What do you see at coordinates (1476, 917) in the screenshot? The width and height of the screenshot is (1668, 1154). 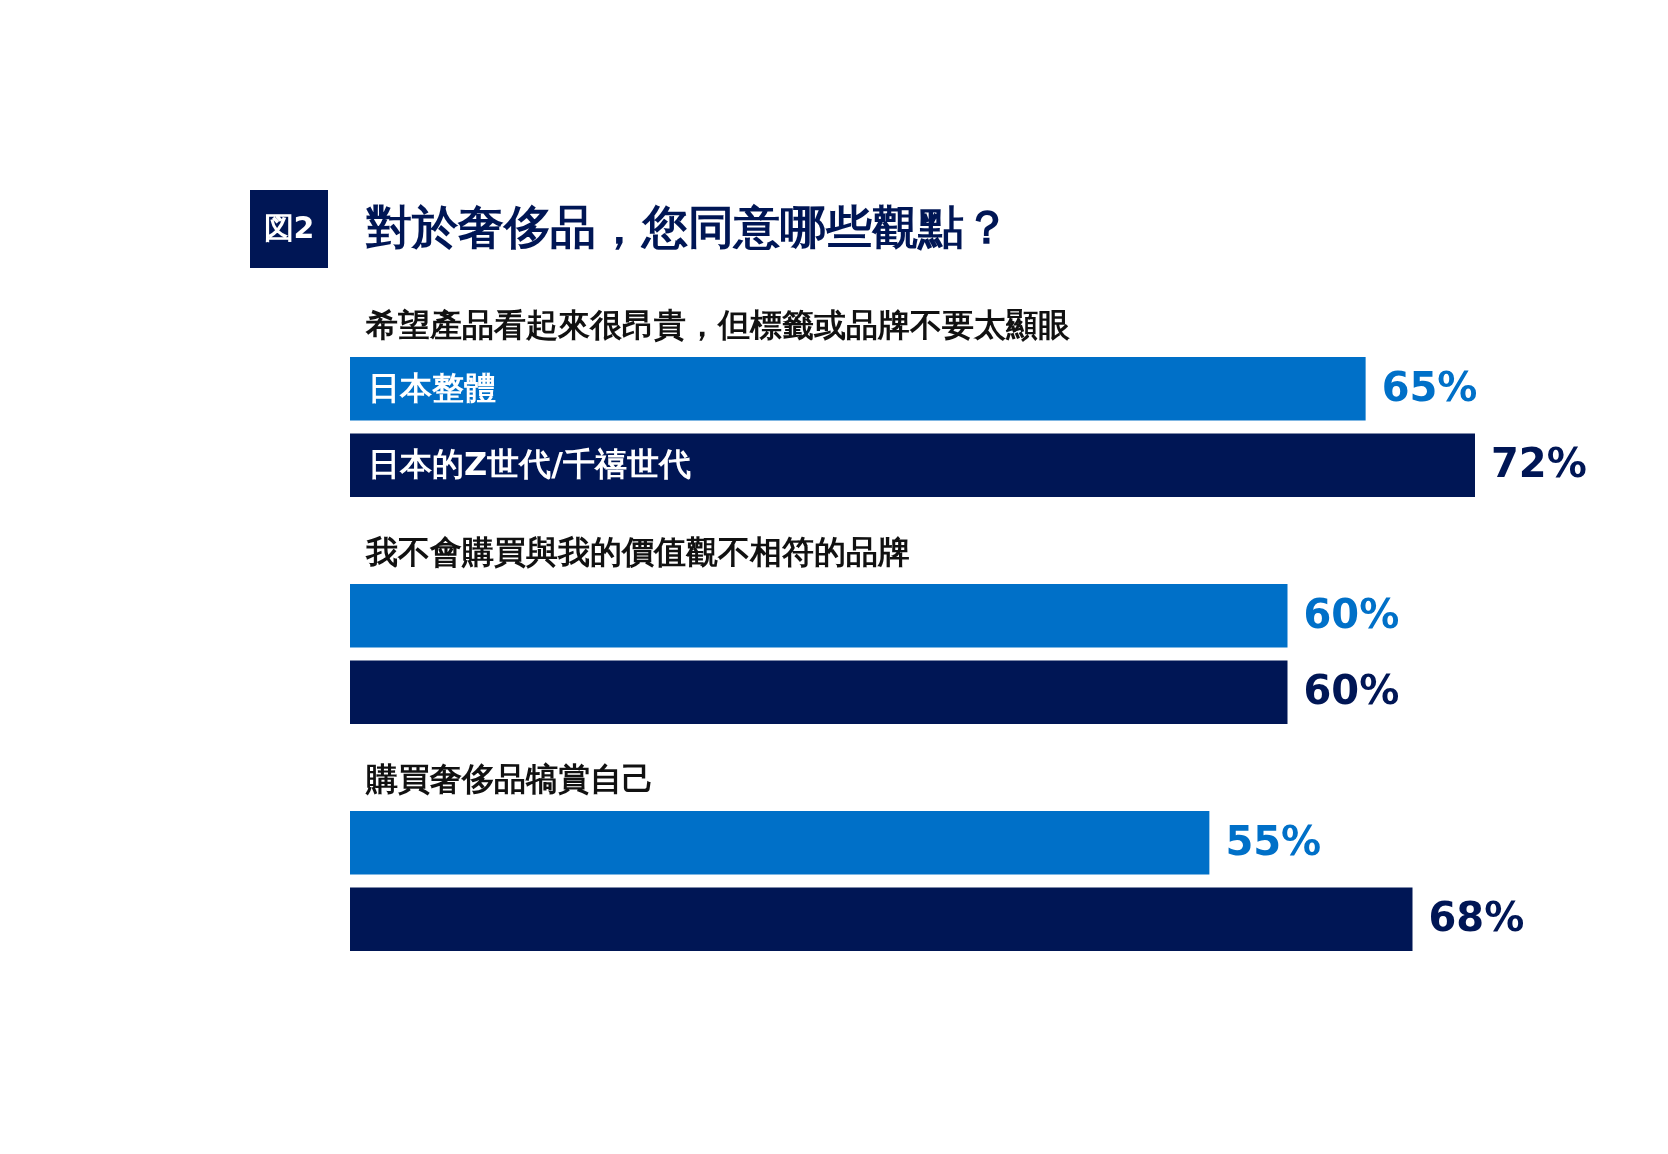 I see `data-label: 68%` at bounding box center [1476, 917].